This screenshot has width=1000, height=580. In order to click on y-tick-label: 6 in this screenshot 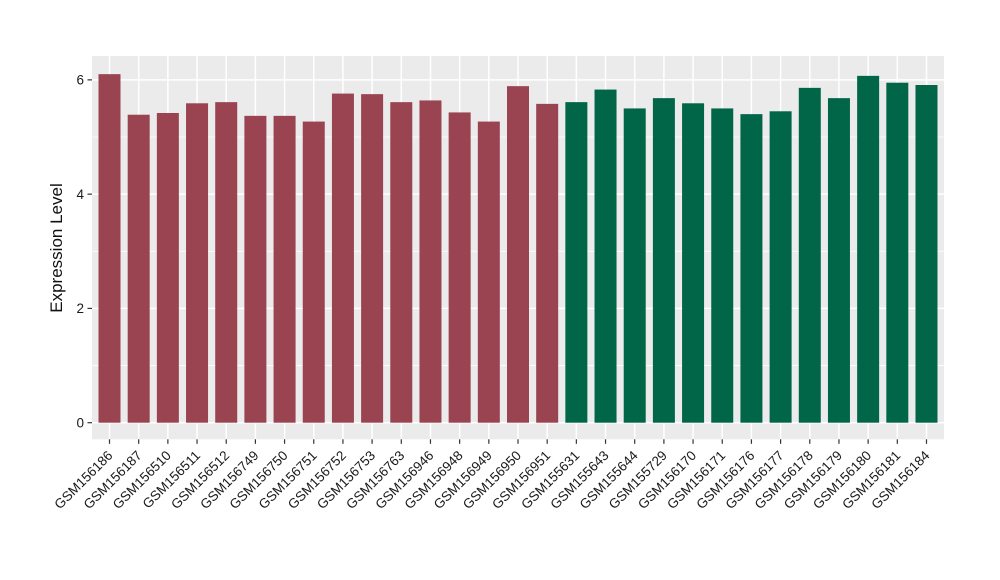, I will do `click(80, 80)`.